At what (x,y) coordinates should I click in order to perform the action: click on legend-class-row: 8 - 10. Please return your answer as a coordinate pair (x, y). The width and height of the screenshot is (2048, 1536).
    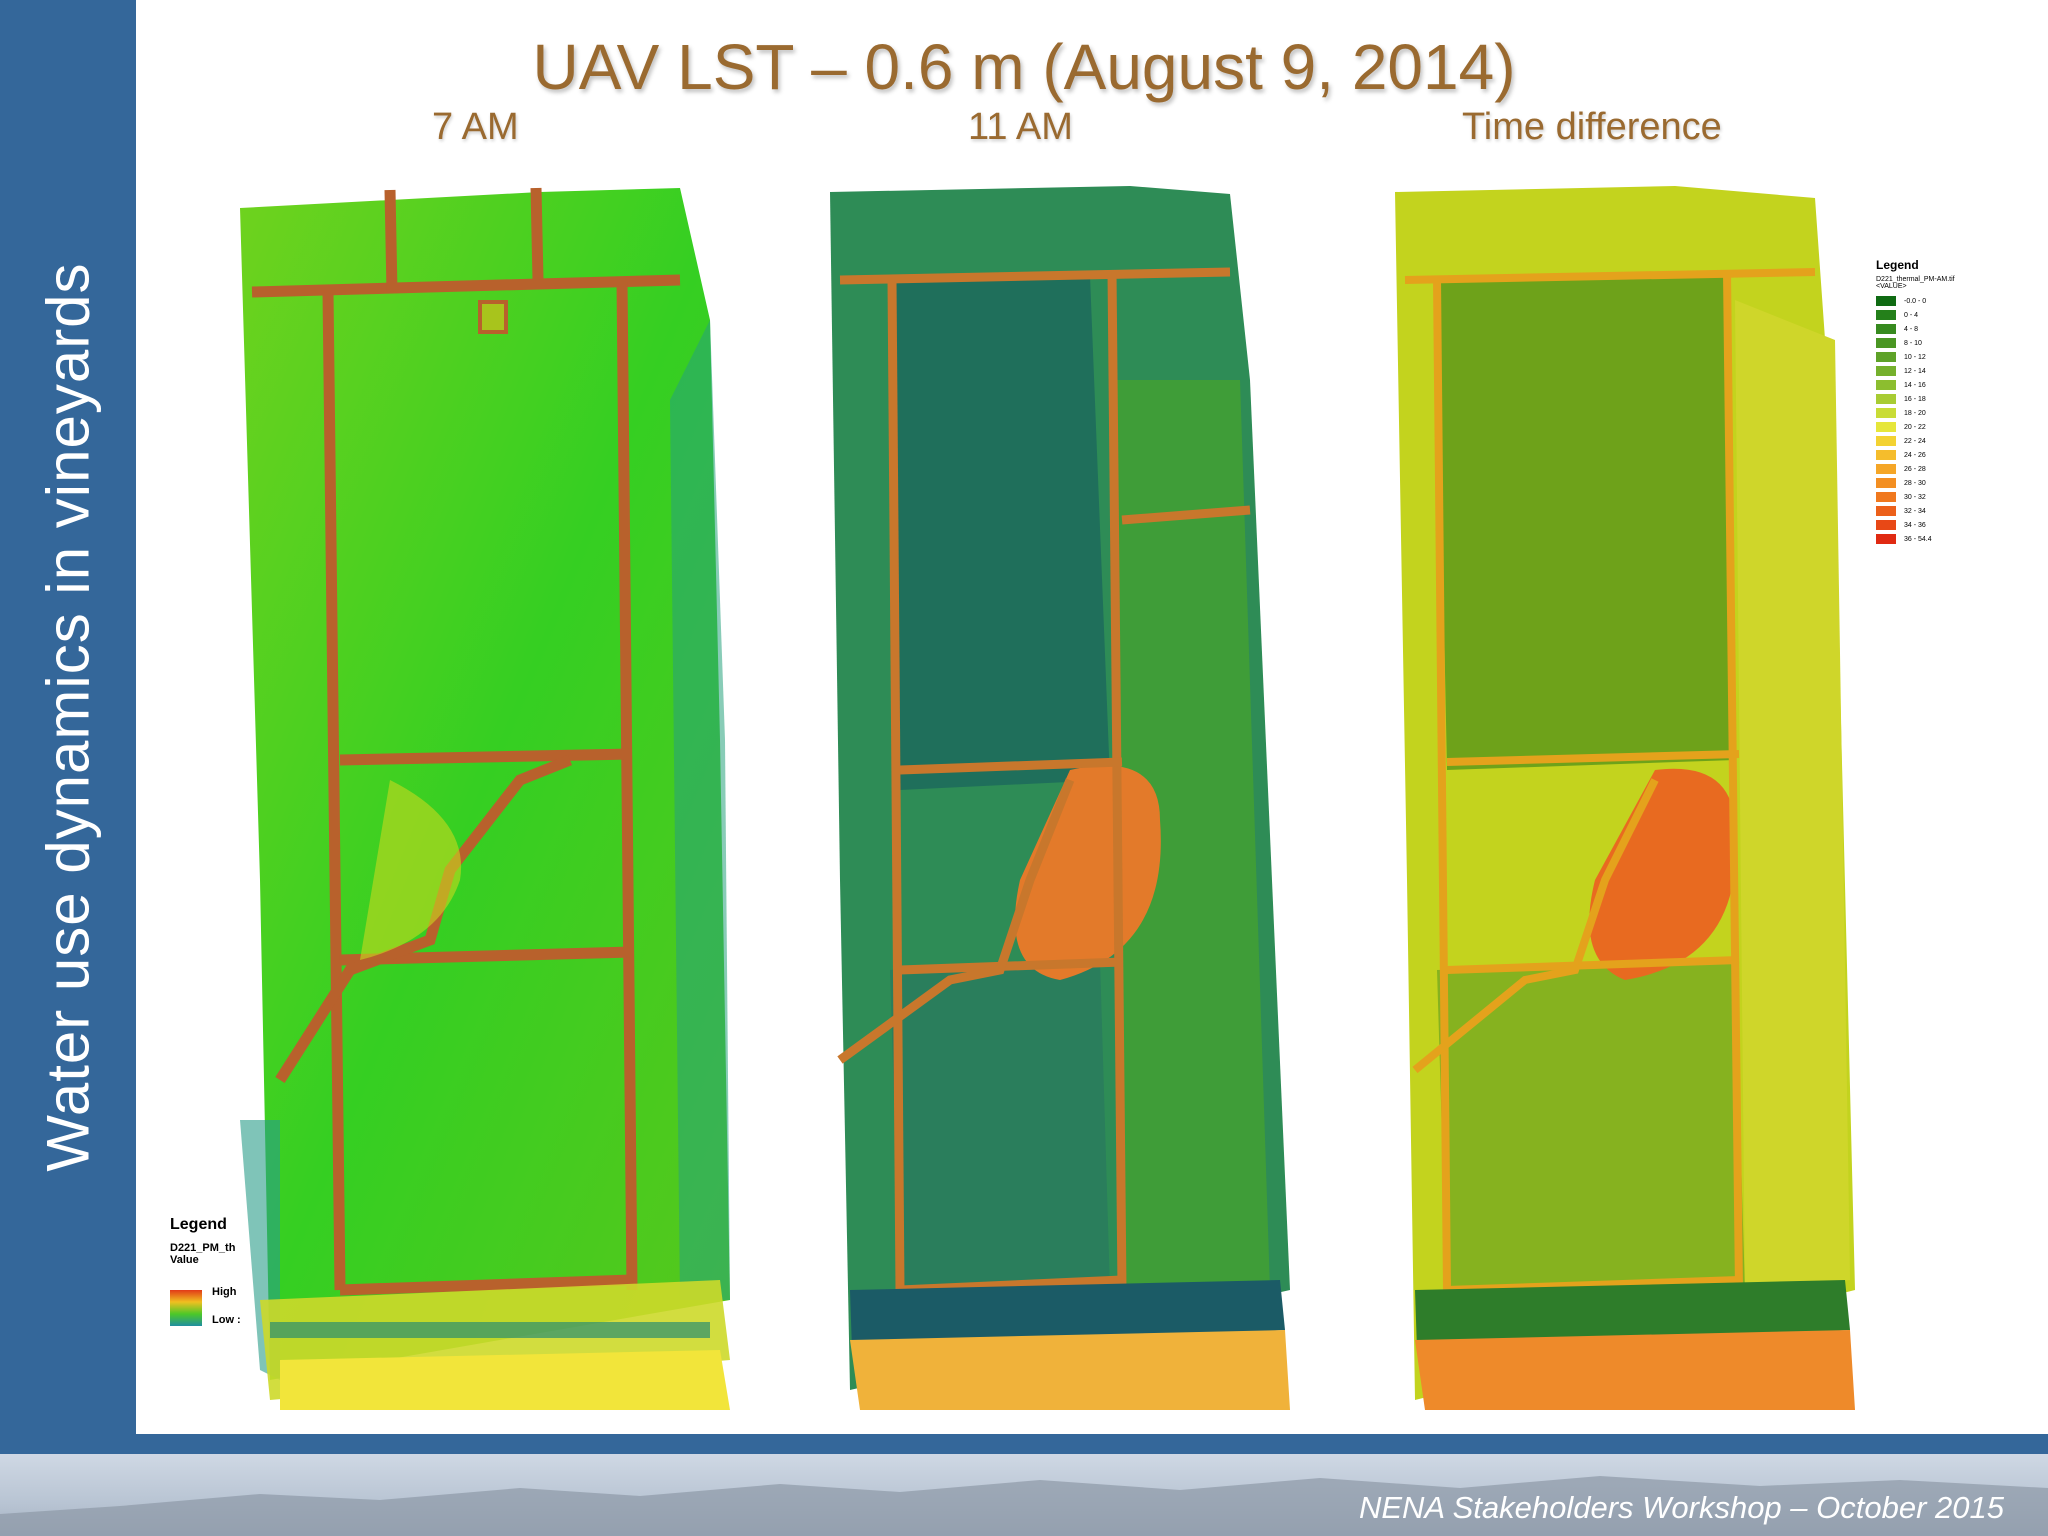
    Looking at the image, I should click on (1951, 343).